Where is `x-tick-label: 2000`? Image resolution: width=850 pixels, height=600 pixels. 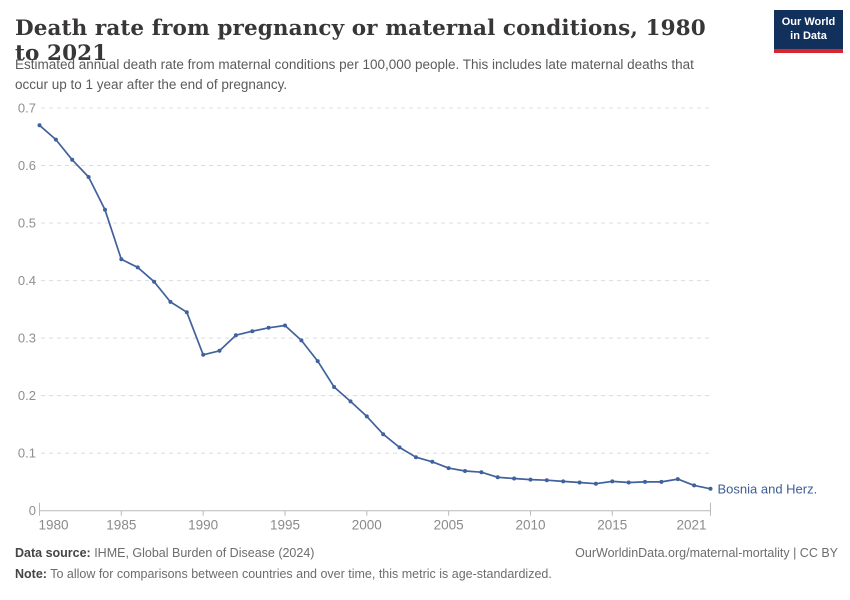
x-tick-label: 2000 is located at coordinates (367, 525).